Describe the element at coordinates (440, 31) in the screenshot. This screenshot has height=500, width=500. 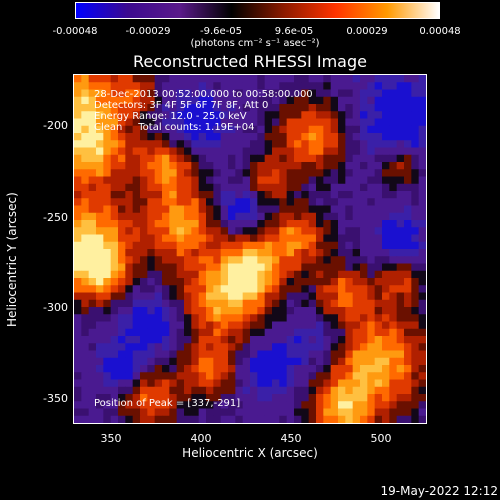
I see `colorbar-tick: 0.00048` at that location.